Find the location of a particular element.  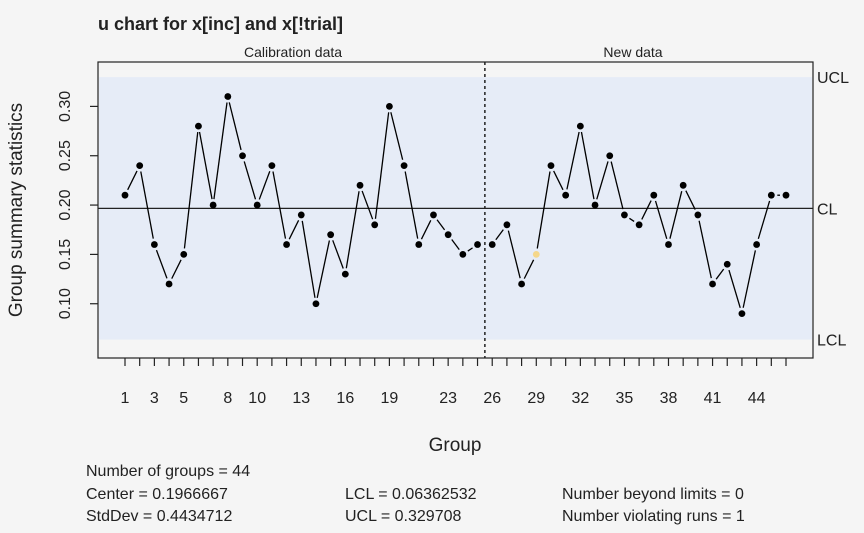

violating-run-point is located at coordinates (536, 254).